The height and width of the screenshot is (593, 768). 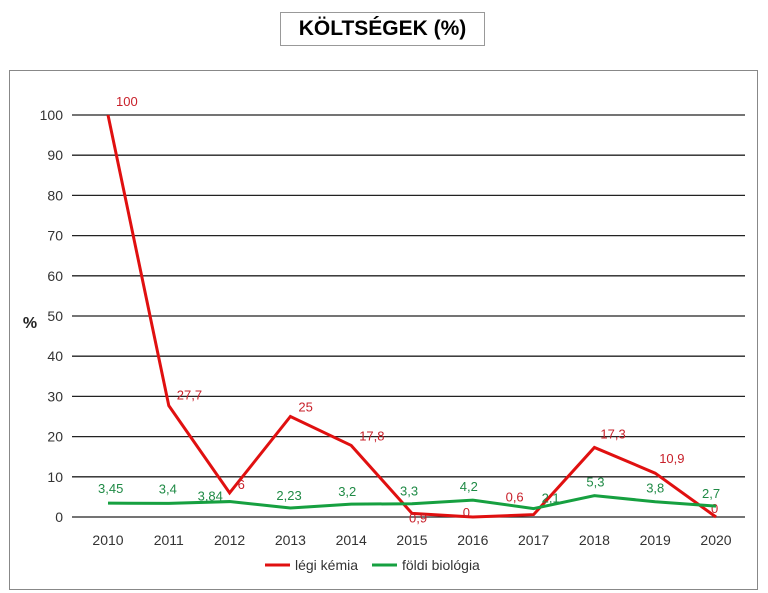 What do you see at coordinates (59, 517) in the screenshot?
I see `y-tick-label: 0` at bounding box center [59, 517].